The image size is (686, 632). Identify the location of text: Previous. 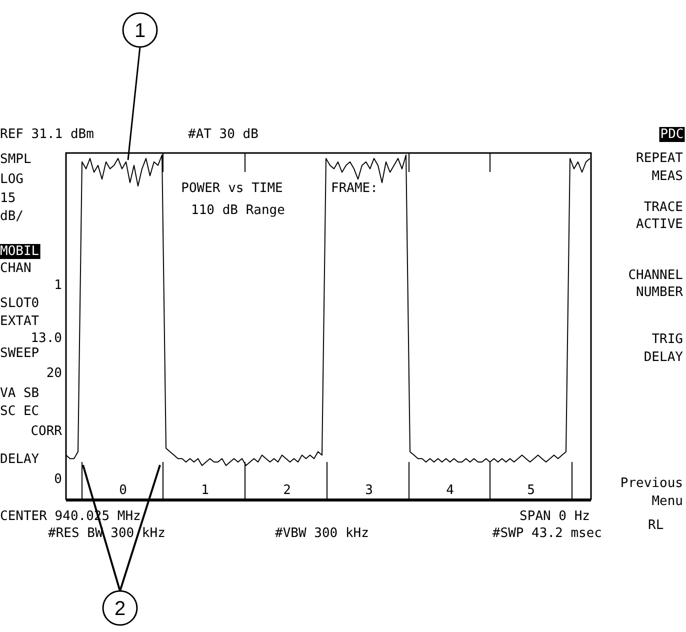
(651, 483).